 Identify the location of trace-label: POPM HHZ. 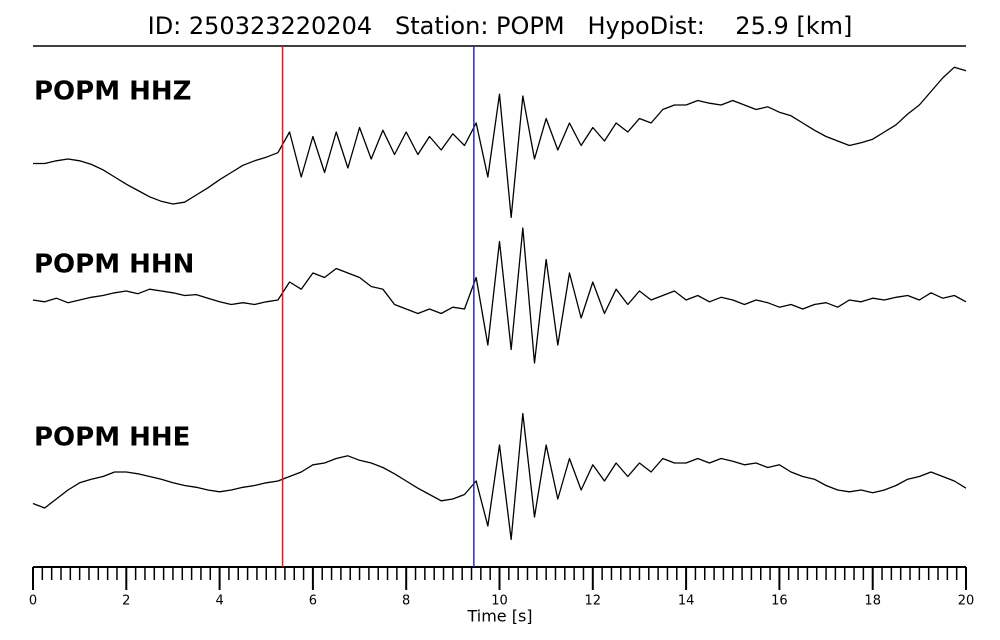
(113, 92).